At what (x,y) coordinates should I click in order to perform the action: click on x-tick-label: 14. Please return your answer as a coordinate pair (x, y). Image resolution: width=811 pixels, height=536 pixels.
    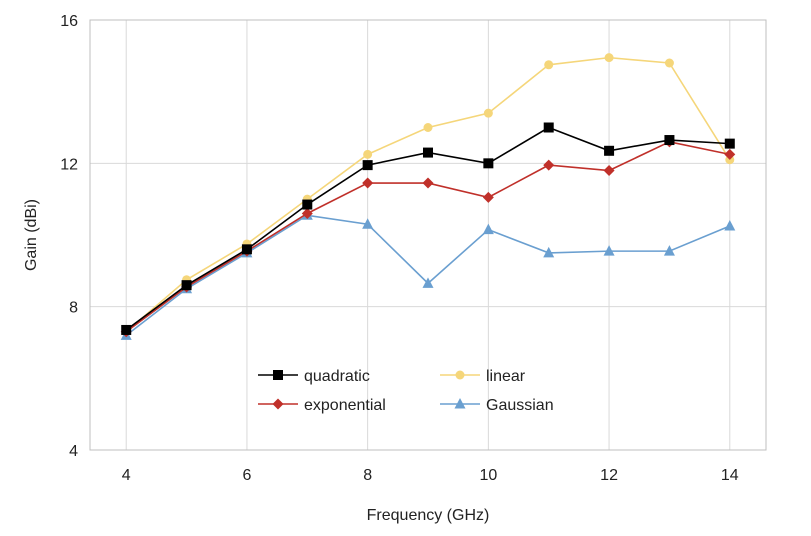
    Looking at the image, I should click on (730, 475).